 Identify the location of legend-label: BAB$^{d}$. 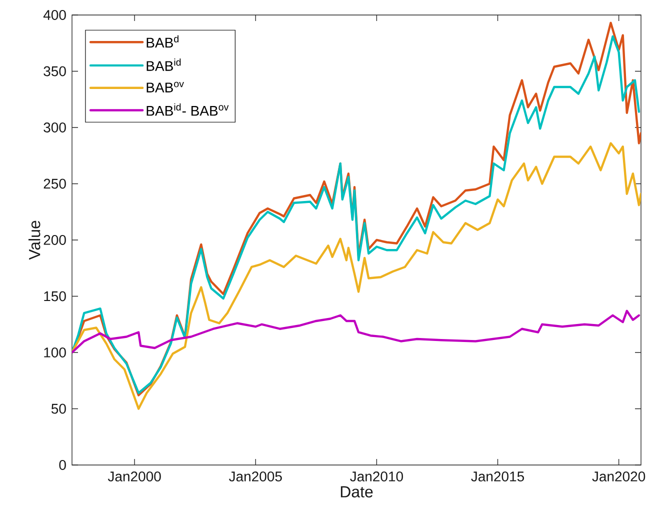
(162, 41).